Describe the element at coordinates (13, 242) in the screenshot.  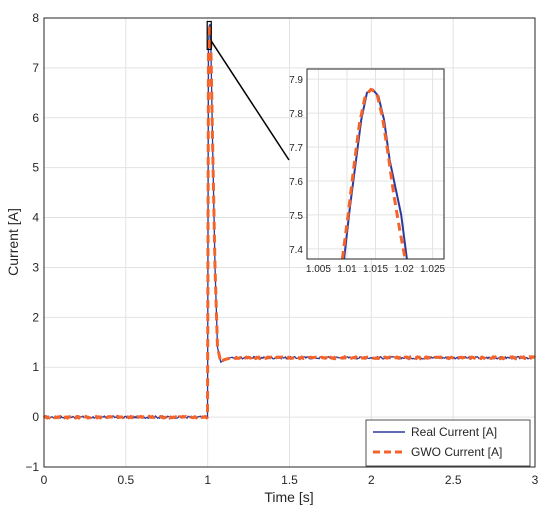
I see `y-axis-label: Current [A]` at that location.